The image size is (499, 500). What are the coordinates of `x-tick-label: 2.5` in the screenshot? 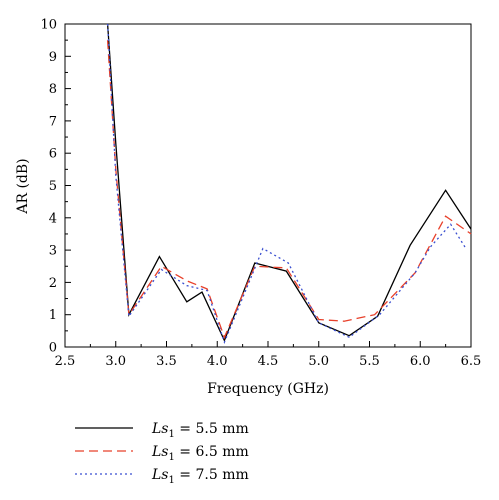 It's located at (65, 361).